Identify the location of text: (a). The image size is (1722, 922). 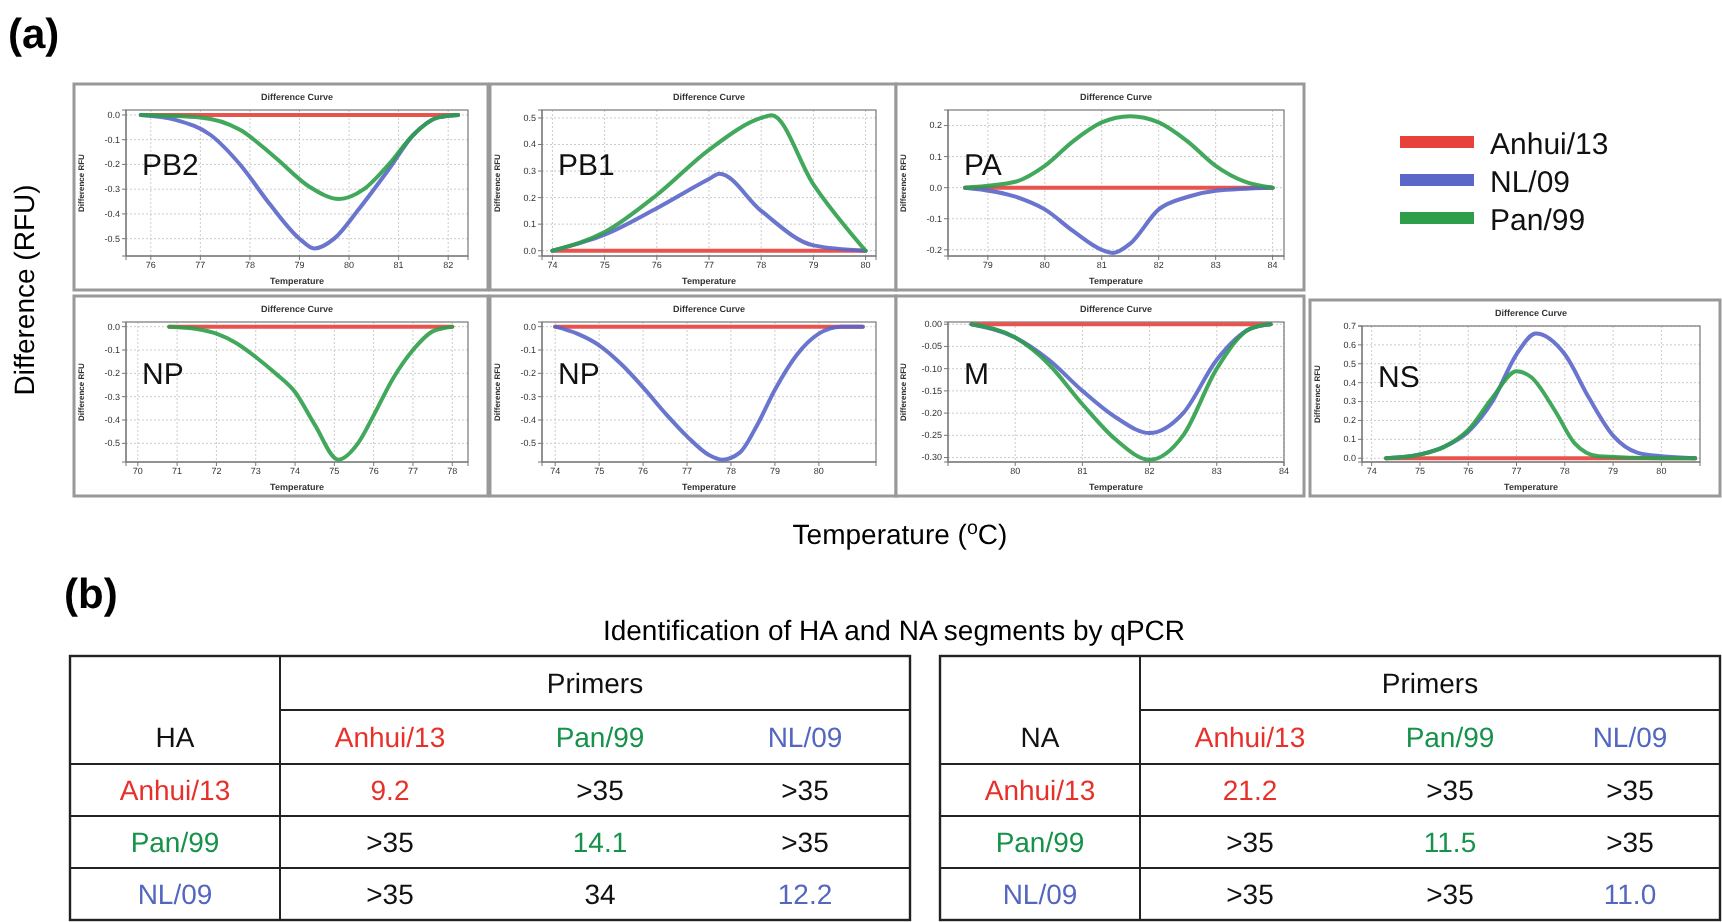
(34, 35).